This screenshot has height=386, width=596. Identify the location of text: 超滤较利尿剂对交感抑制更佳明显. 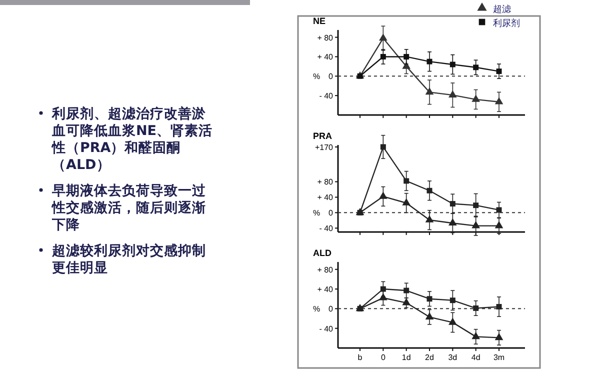
(128, 259).